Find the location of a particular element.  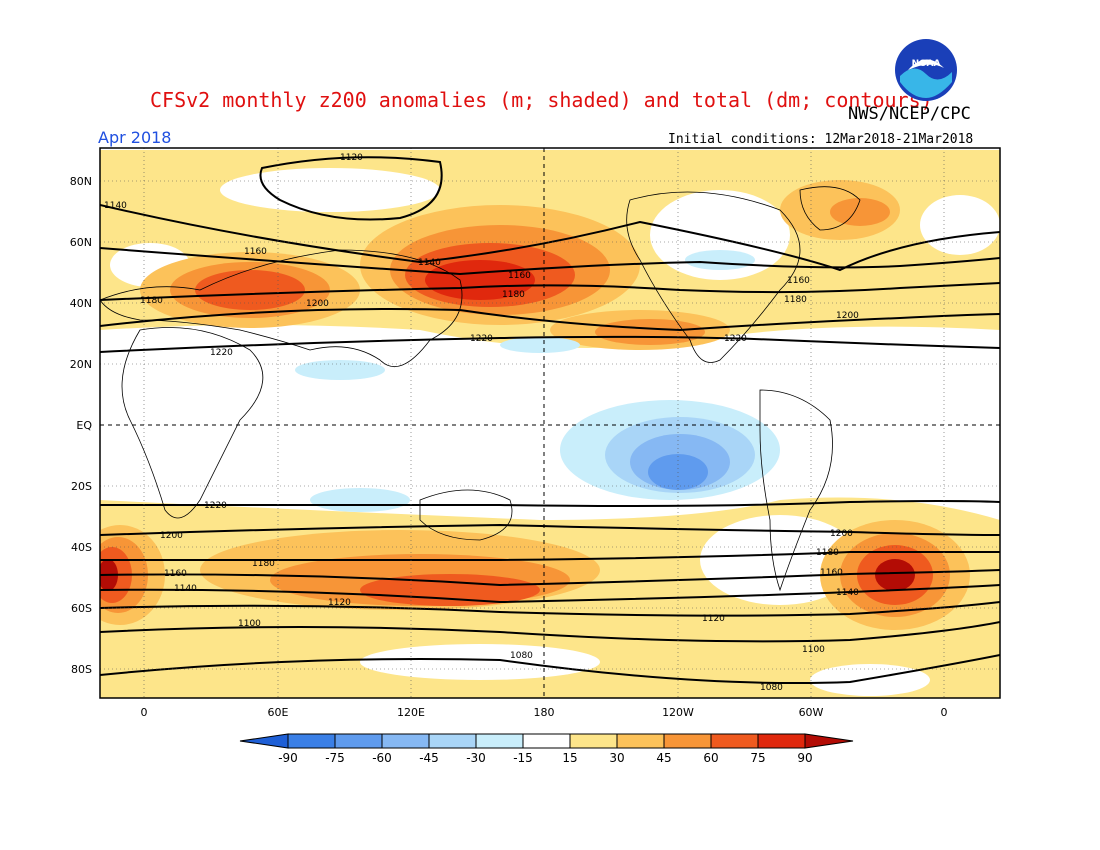

north-america-coast is located at coordinates (713, 277).